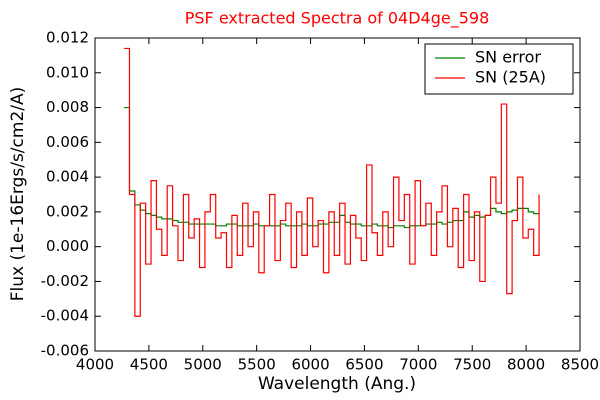 The height and width of the screenshot is (400, 600). What do you see at coordinates (67, 72) in the screenshot?
I see `y-tick-label: 0.010` at bounding box center [67, 72].